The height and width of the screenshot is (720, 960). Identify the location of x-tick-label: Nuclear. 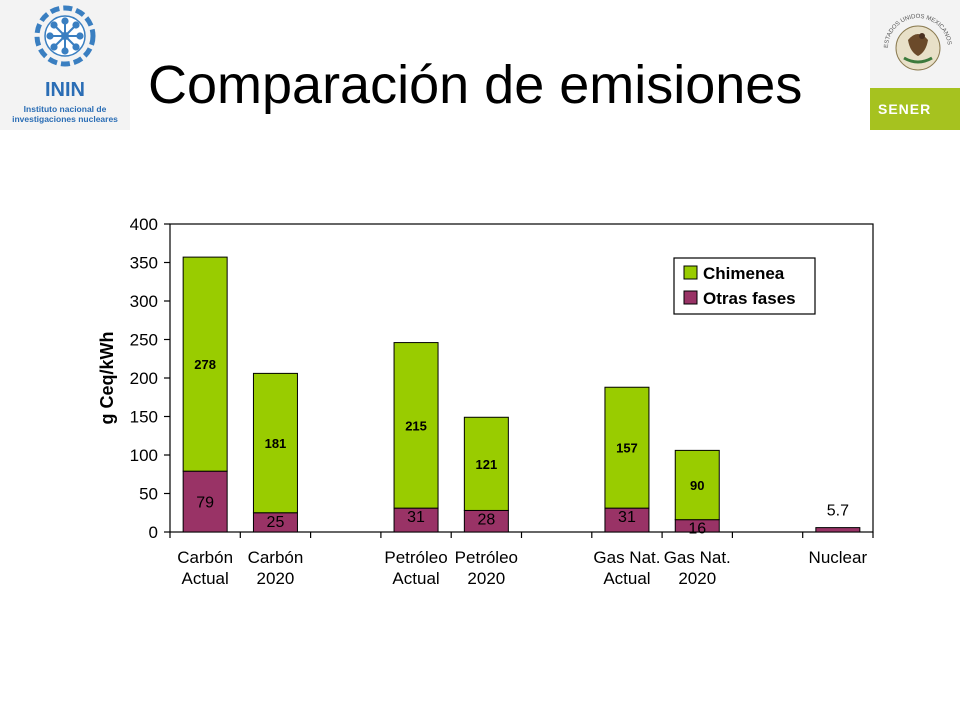
(838, 557).